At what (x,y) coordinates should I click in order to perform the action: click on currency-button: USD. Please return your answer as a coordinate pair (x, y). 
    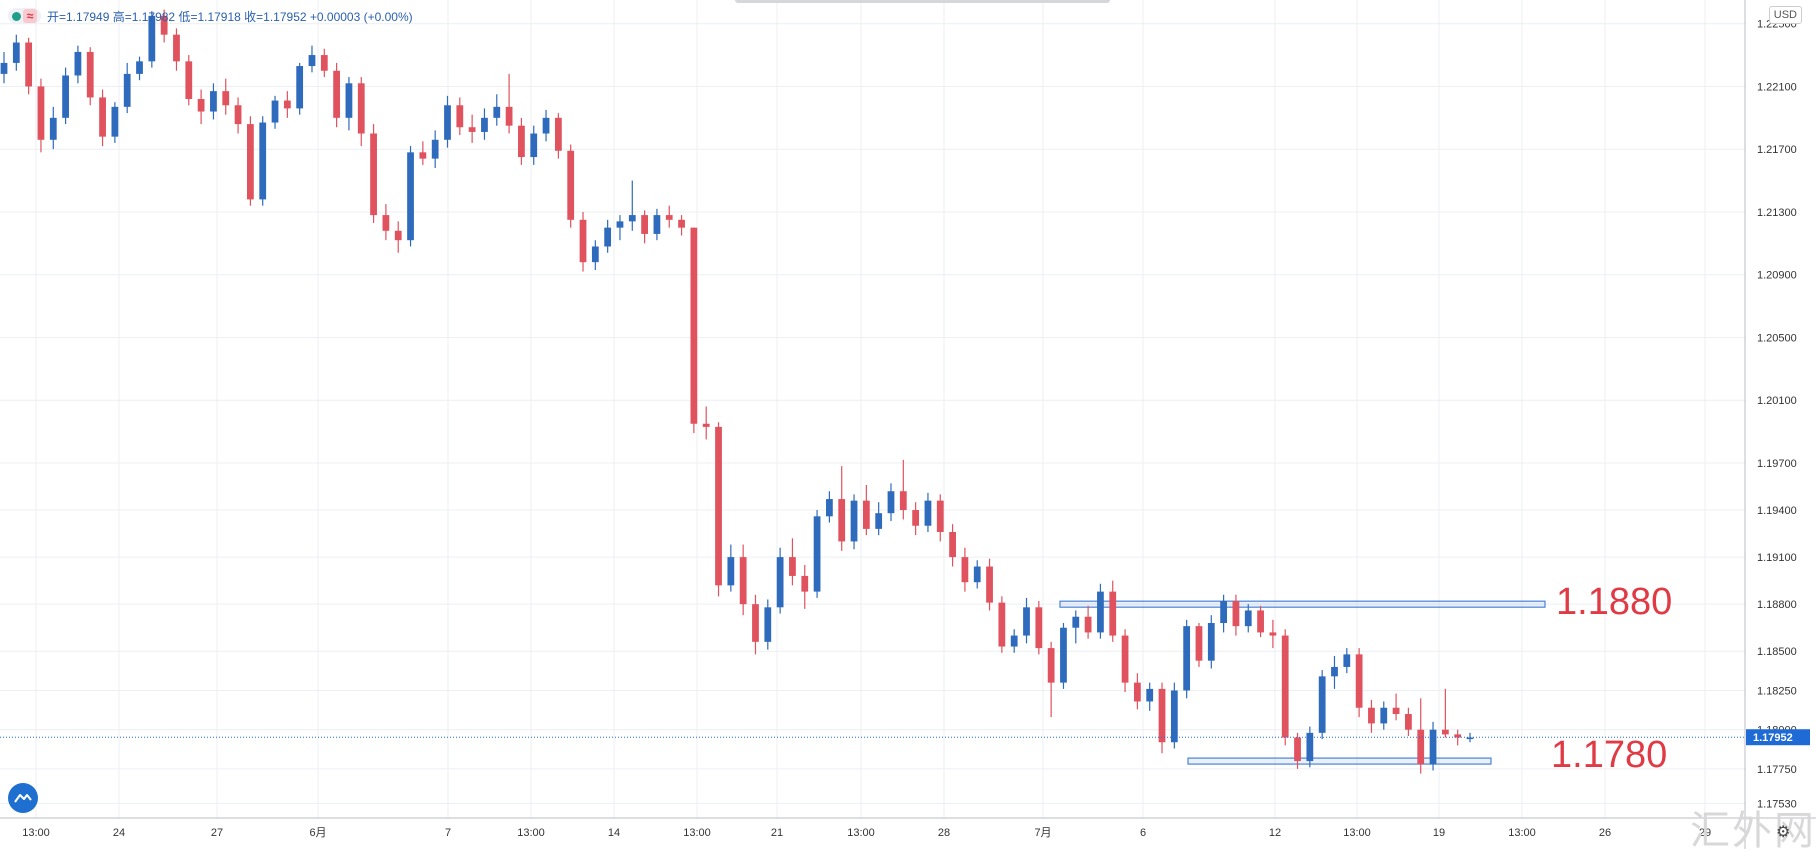
    Looking at the image, I should click on (1785, 15).